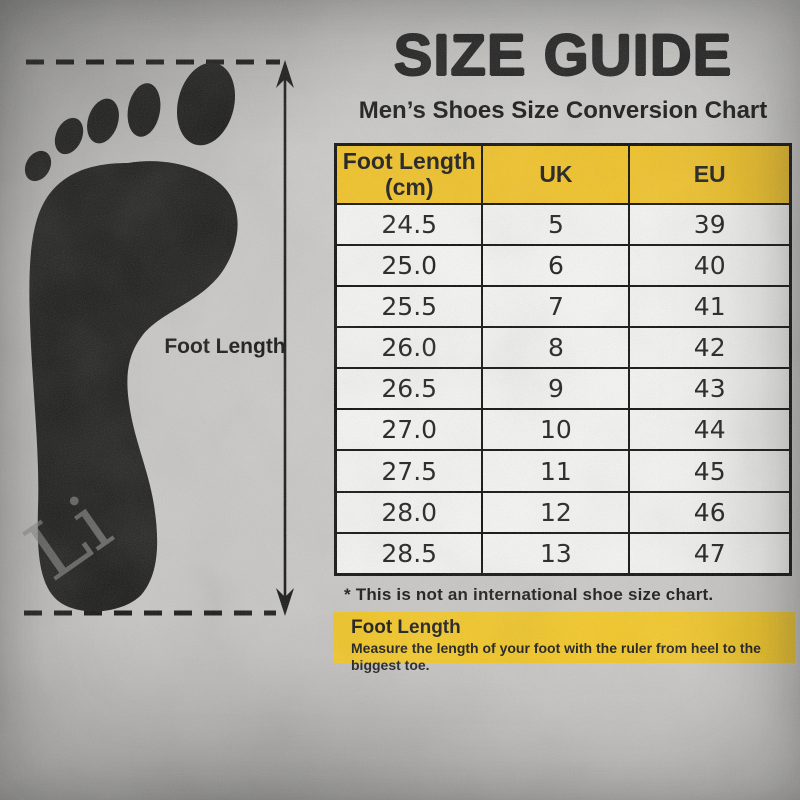 The image size is (800, 800). I want to click on table-row: 25.0 6 40, so click(563, 266).